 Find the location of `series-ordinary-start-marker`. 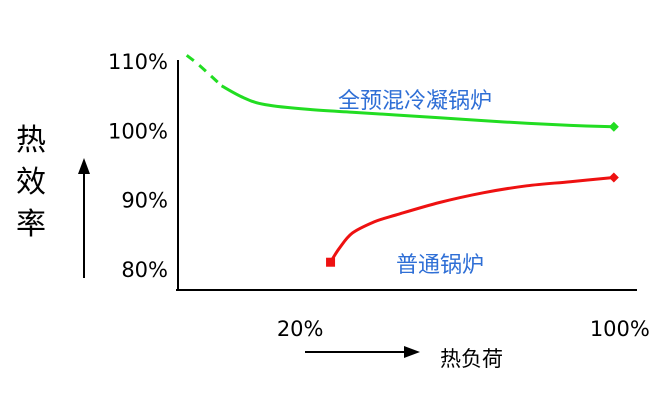

series-ordinary-start-marker is located at coordinates (331, 262).